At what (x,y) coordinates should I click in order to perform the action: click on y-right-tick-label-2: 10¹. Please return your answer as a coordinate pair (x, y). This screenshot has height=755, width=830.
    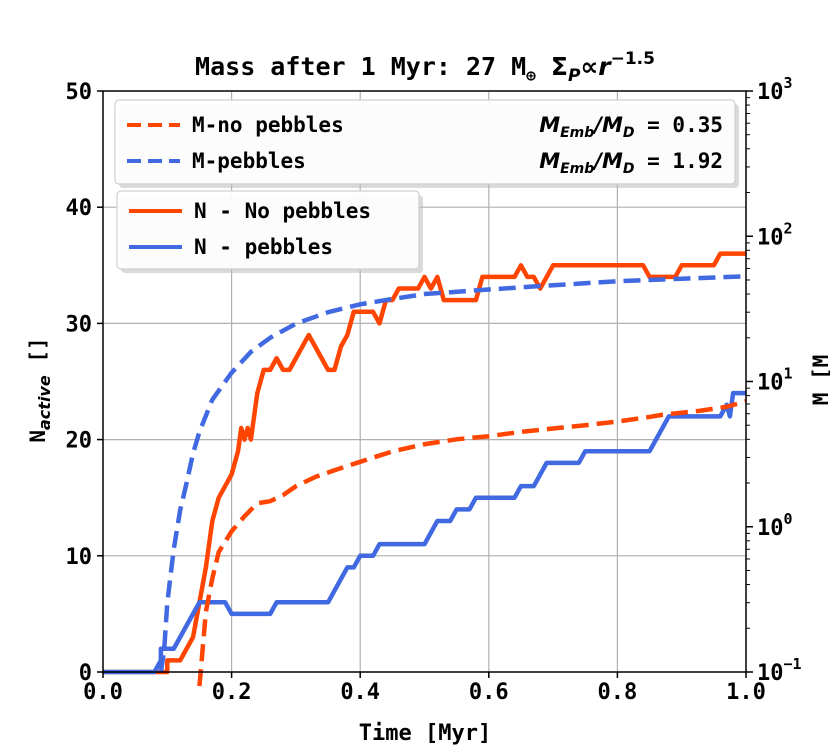
    Looking at the image, I should click on (775, 380).